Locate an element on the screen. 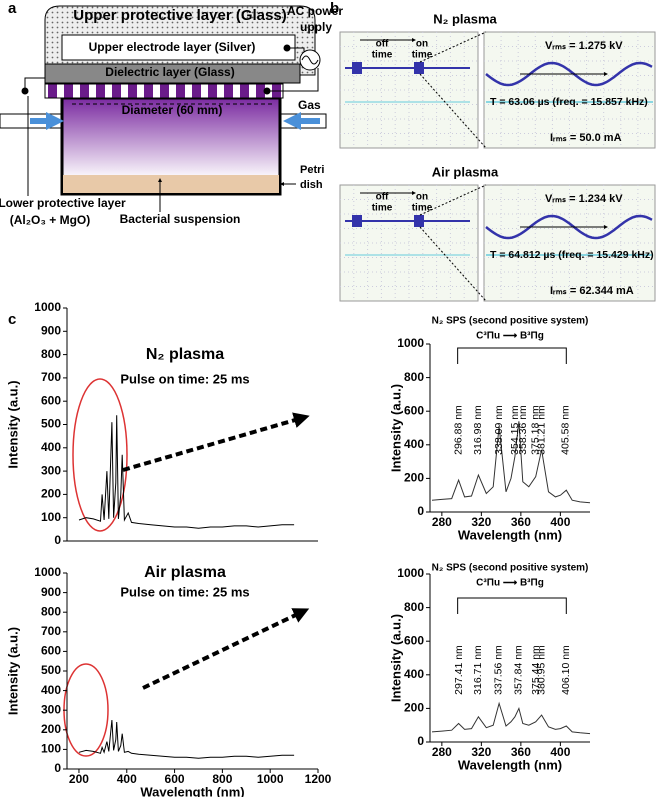  period: T = 63.06 µs (freq. = 15.857 kHz) is located at coordinates (569, 102).